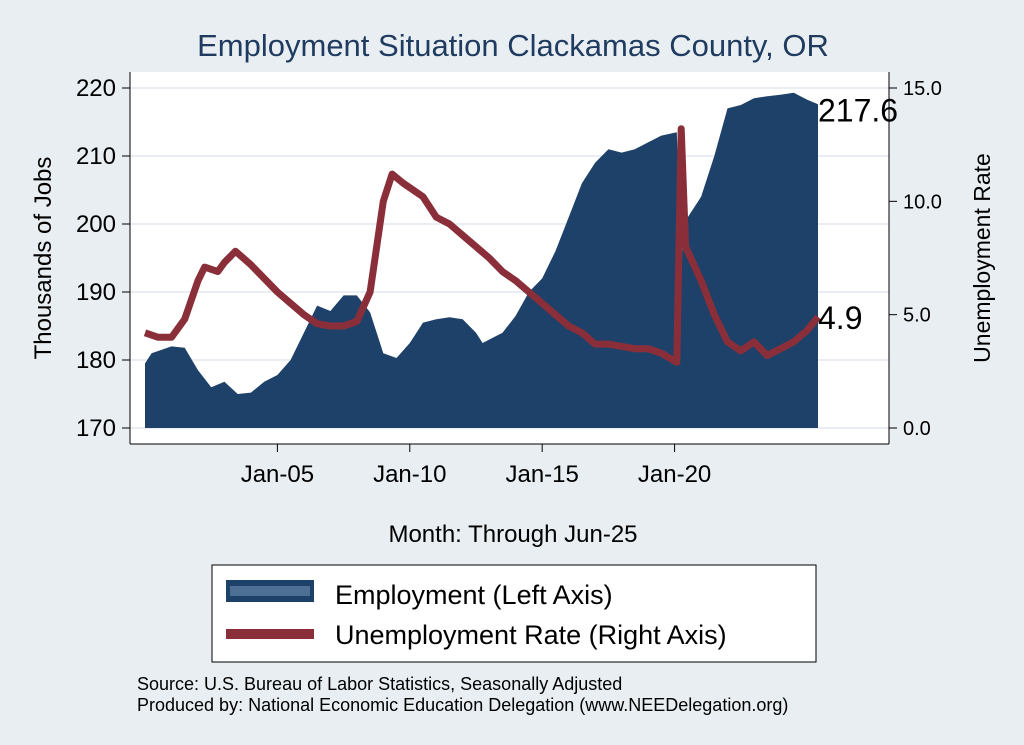 The image size is (1024, 745). I want to click on unemployment-end-label: 4.9, so click(840, 318).